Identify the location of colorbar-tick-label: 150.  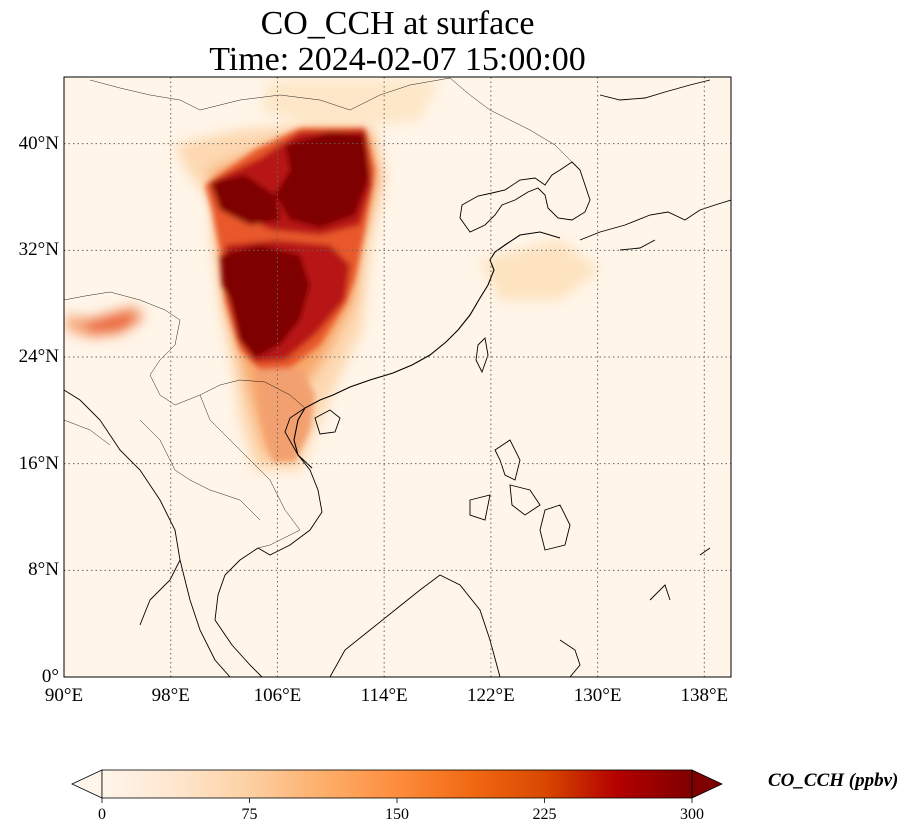
(397, 814).